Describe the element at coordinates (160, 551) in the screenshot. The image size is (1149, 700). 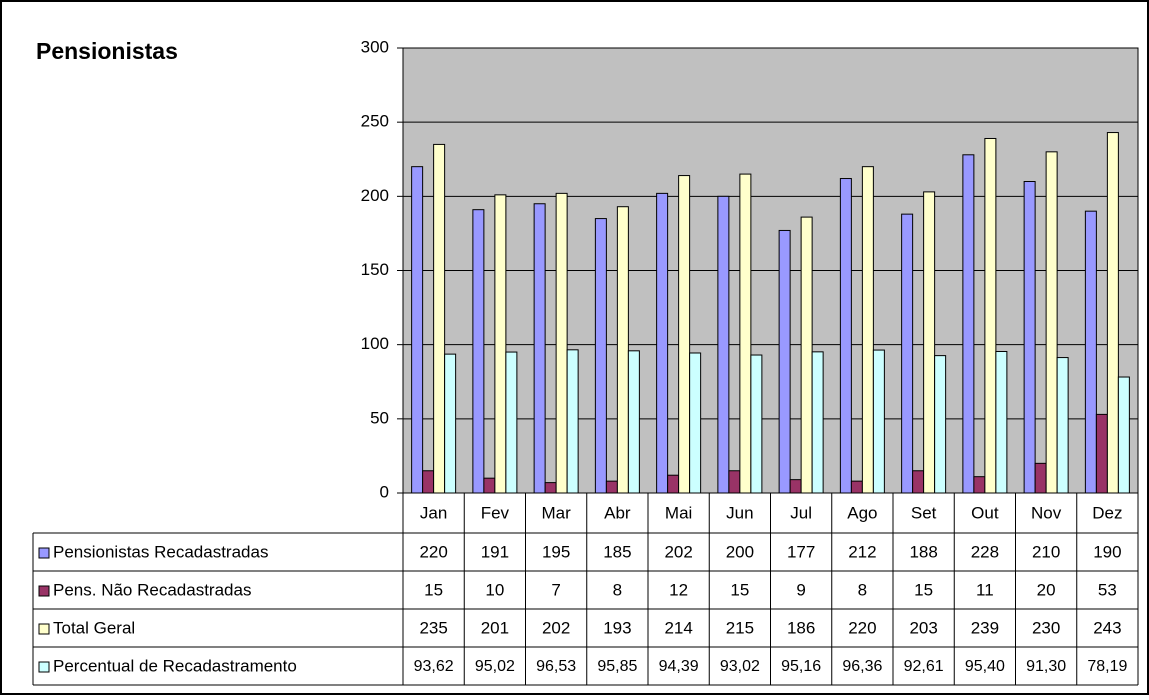
I see `legend-label: Pensionistas Recadastradas` at that location.